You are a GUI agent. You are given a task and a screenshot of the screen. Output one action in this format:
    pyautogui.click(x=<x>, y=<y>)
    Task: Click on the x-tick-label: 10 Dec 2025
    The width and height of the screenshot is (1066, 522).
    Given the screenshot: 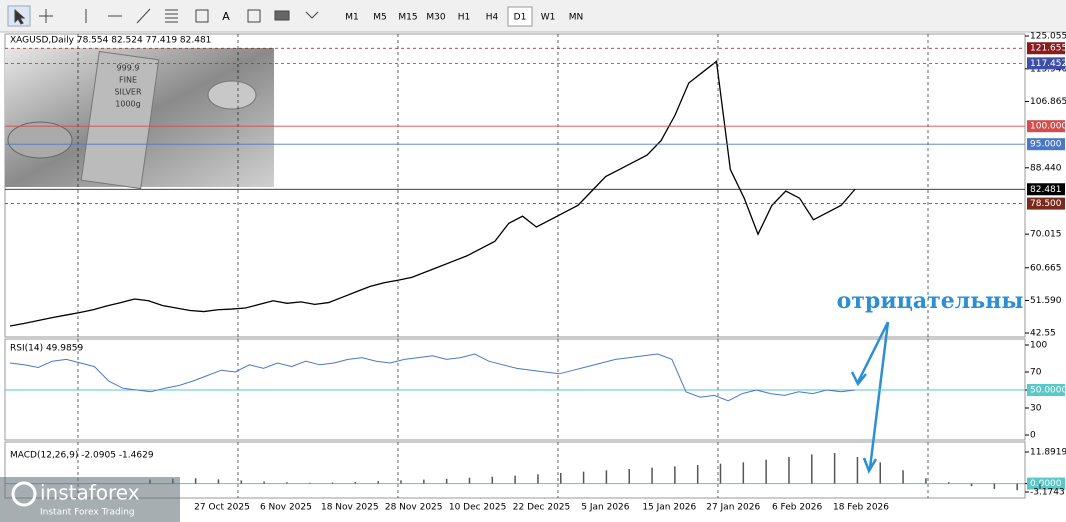 What is the action you would take?
    pyautogui.click(x=478, y=508)
    